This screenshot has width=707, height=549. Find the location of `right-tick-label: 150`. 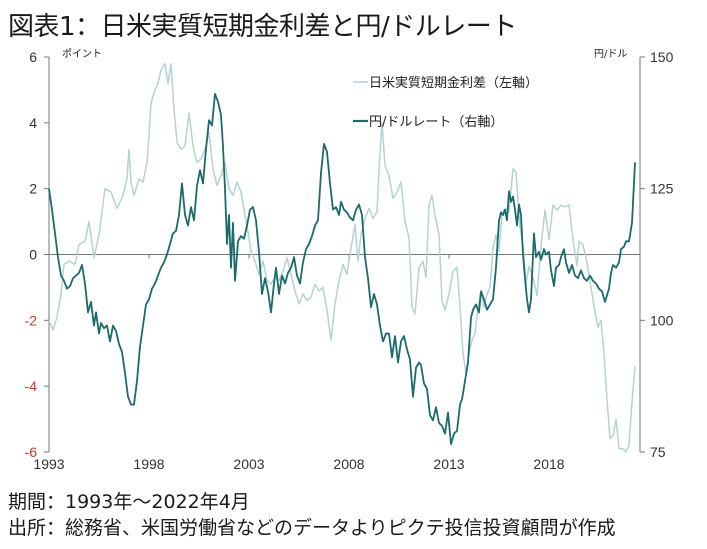

right-tick-label: 150 is located at coordinates (662, 57).